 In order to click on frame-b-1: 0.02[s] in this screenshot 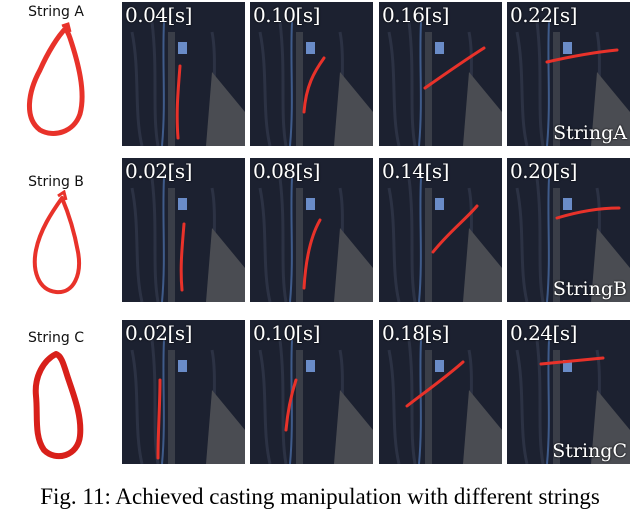, I will do `click(183, 230)`.